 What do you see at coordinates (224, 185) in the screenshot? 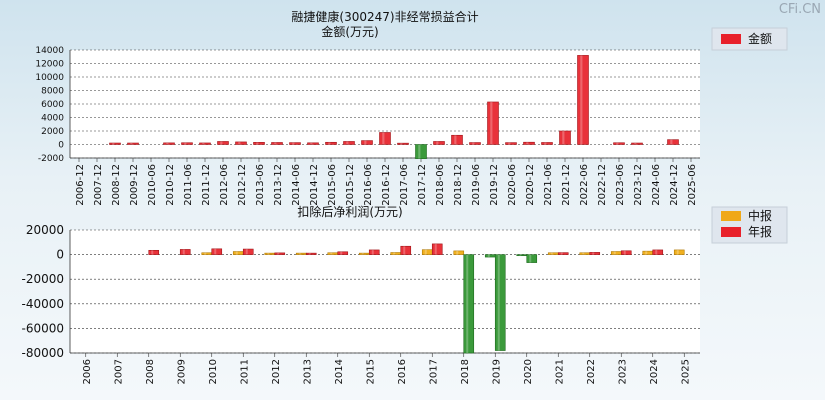
I see `chart1-x-tick-label: 2012-06` at bounding box center [224, 185].